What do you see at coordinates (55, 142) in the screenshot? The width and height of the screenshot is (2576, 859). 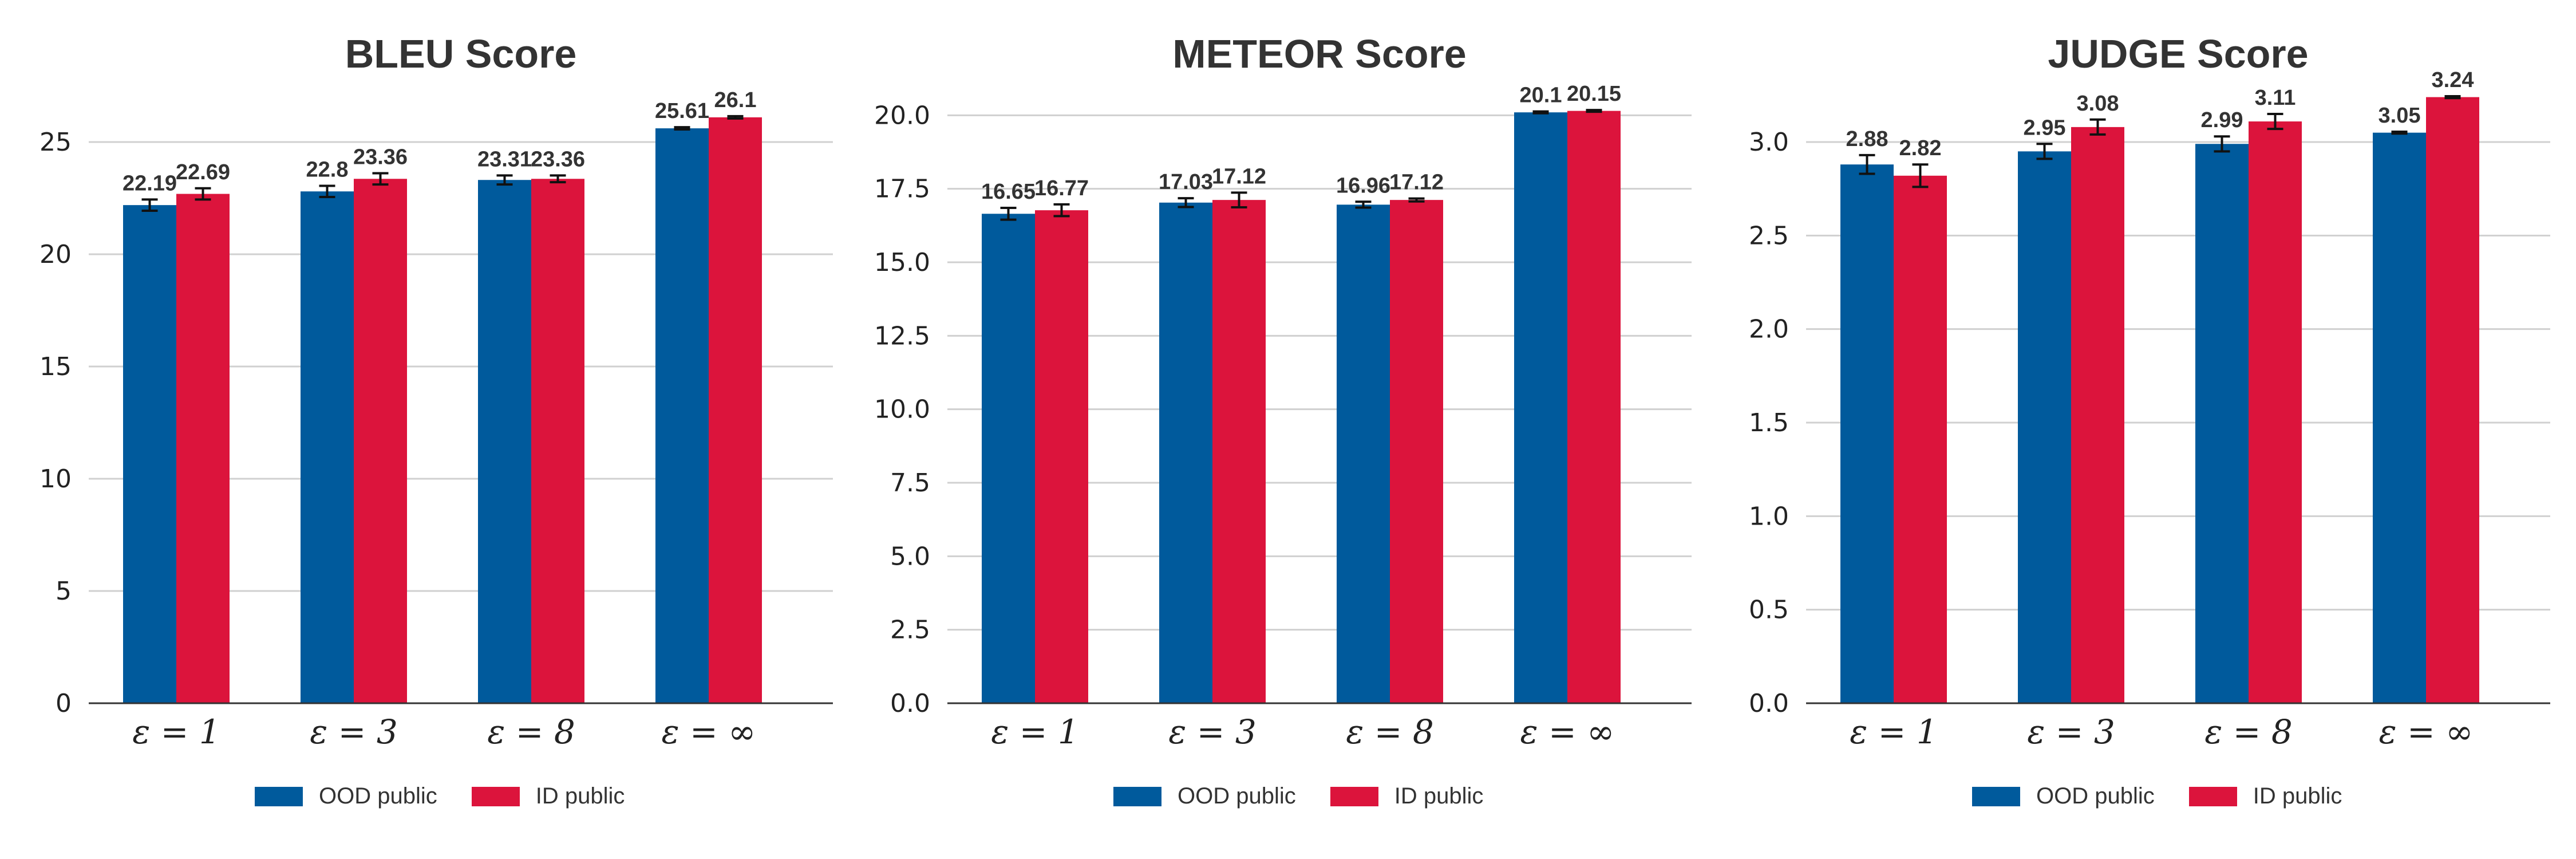 I see `y-tick-label: 25` at bounding box center [55, 142].